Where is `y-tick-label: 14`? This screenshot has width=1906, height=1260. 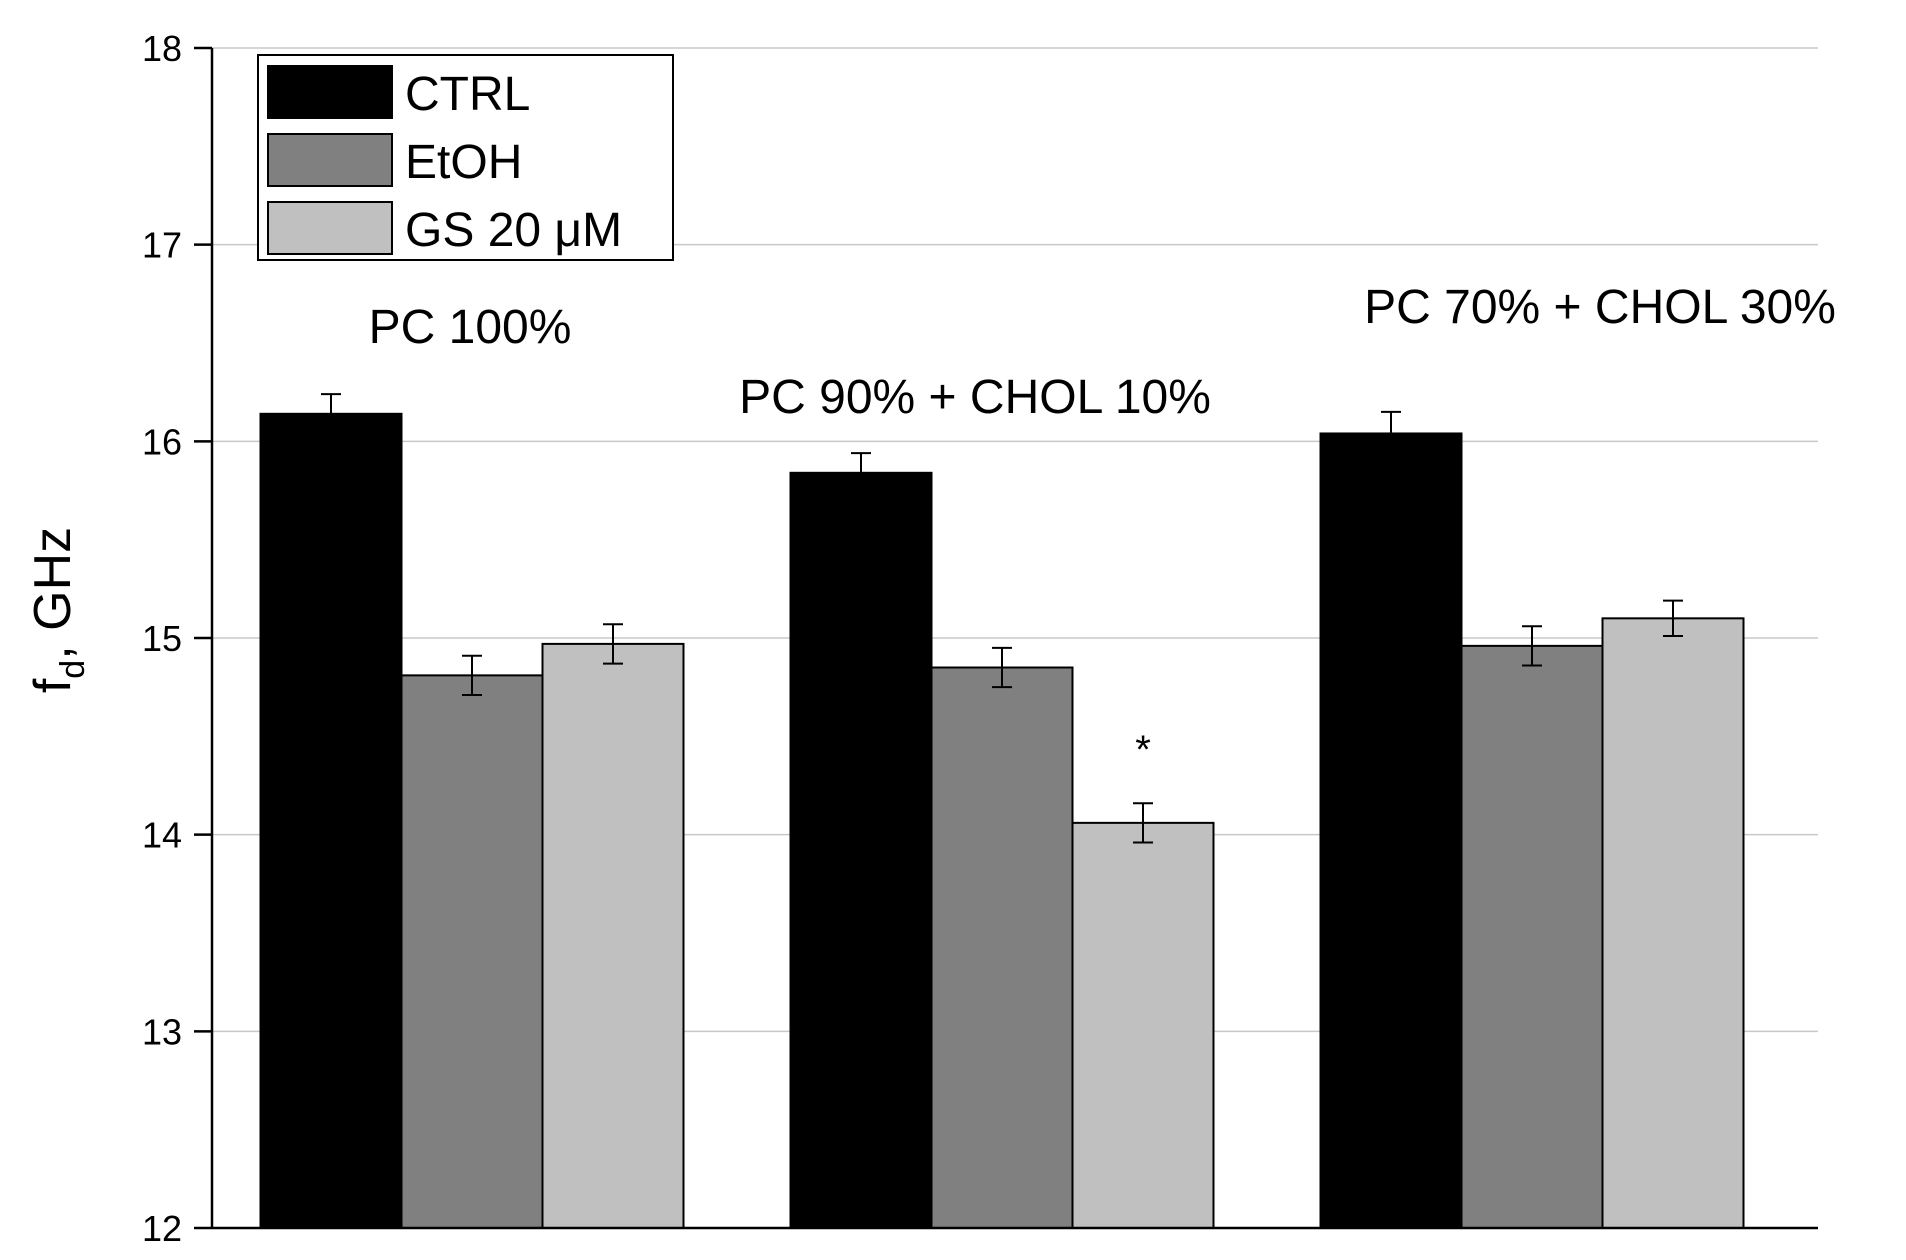 y-tick-label: 14 is located at coordinates (162, 835).